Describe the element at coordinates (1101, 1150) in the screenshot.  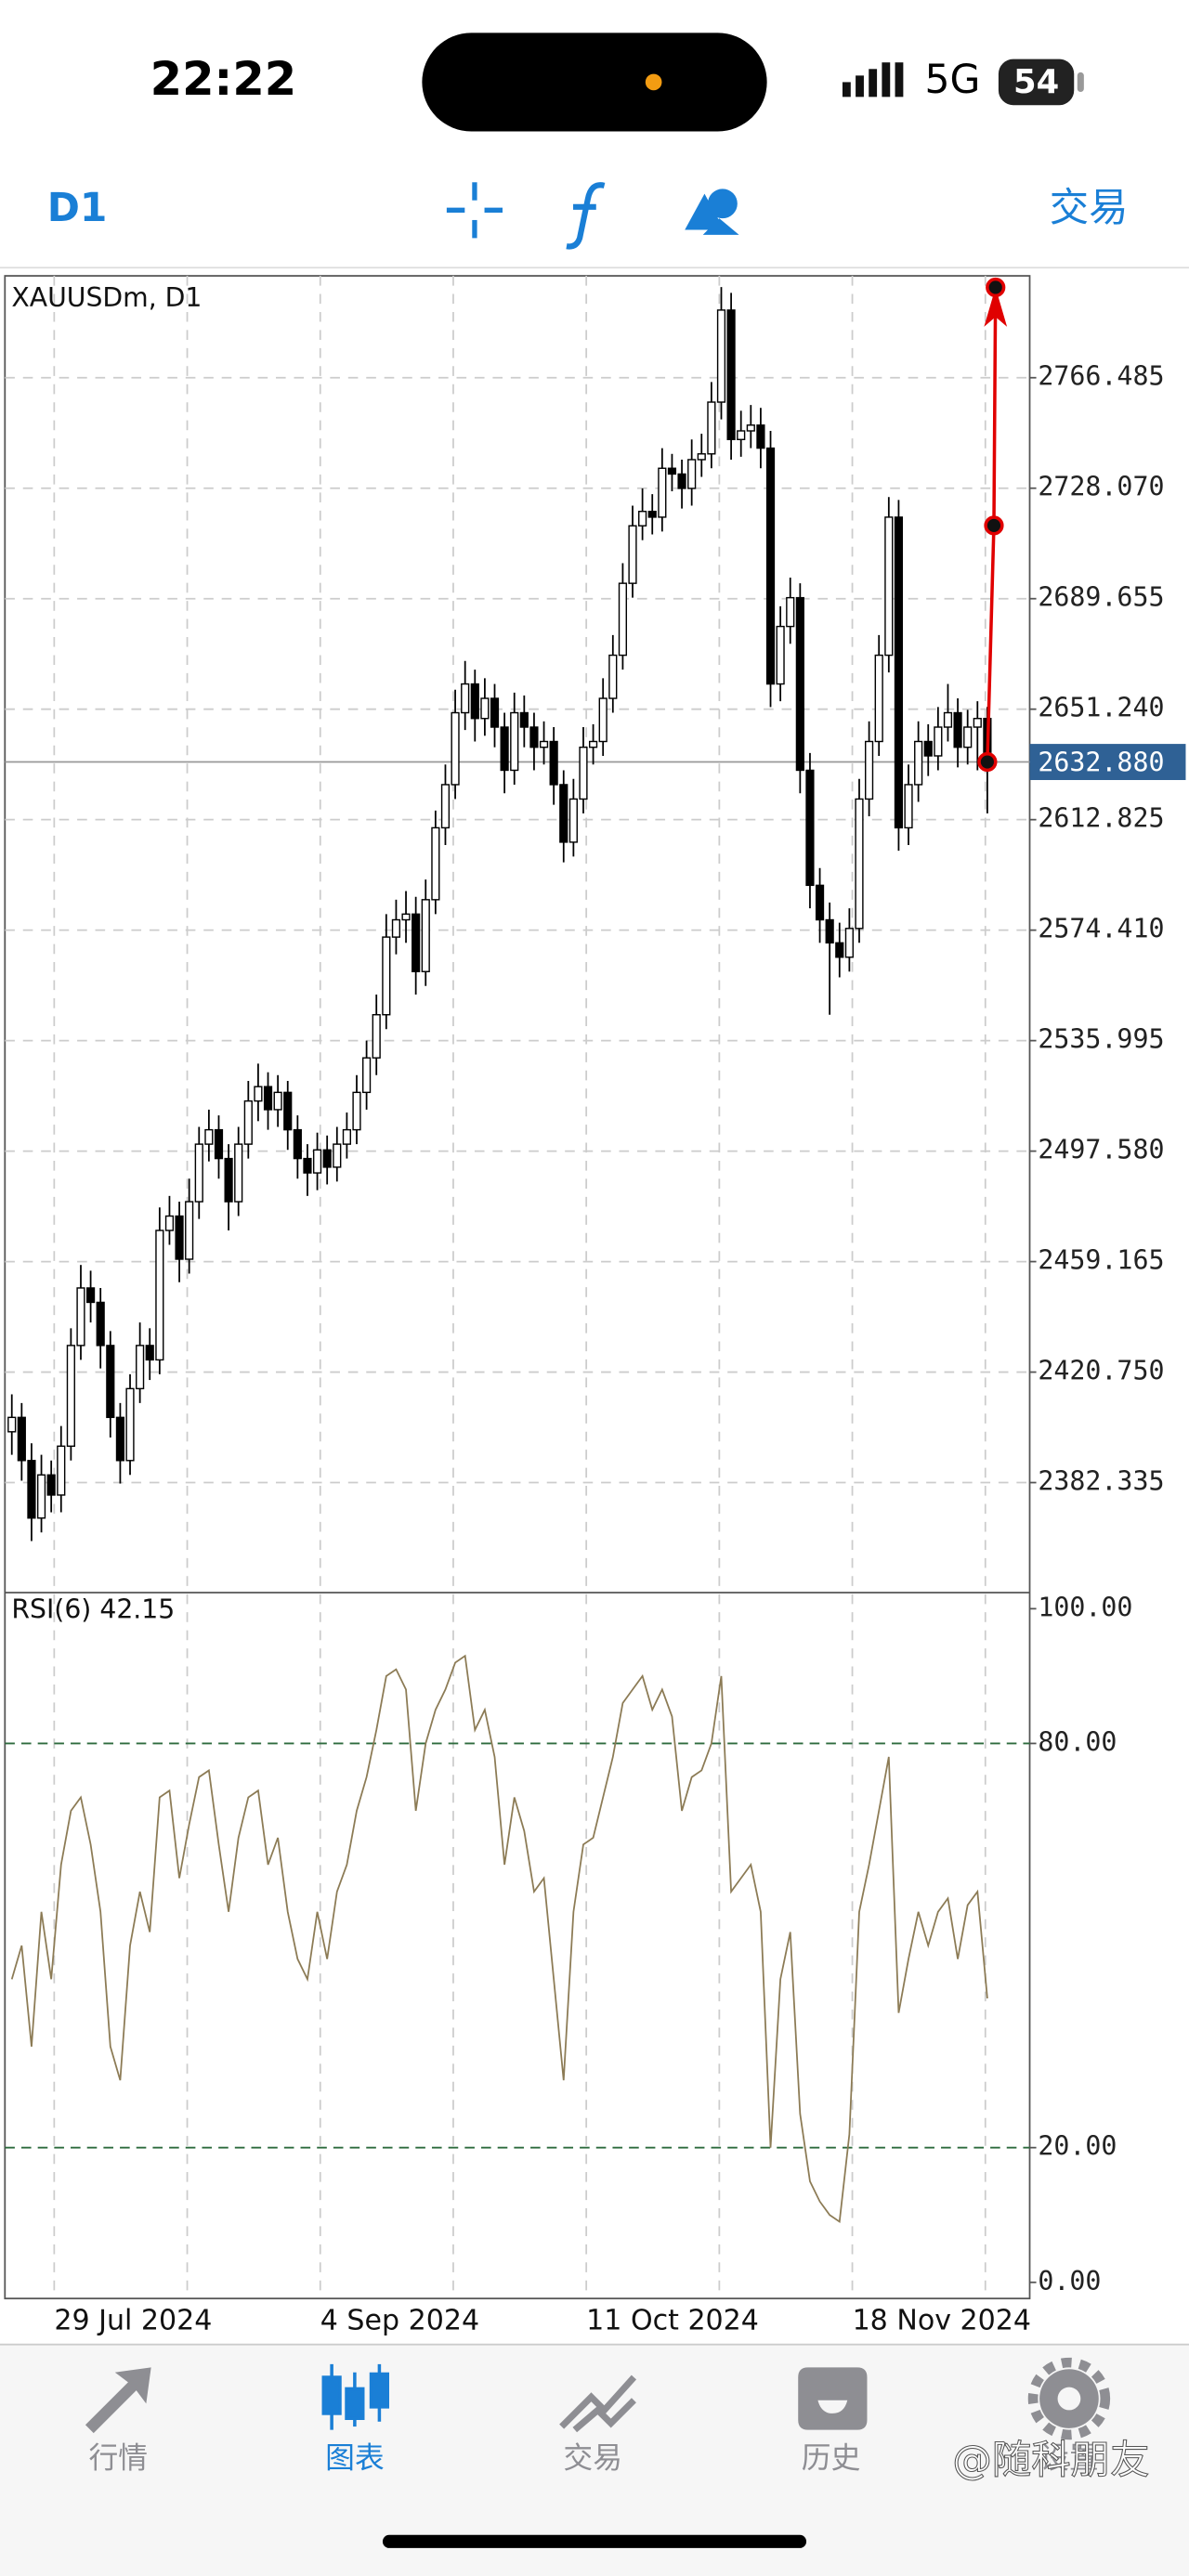
I see `y-tick-label: 2497.580` at that location.